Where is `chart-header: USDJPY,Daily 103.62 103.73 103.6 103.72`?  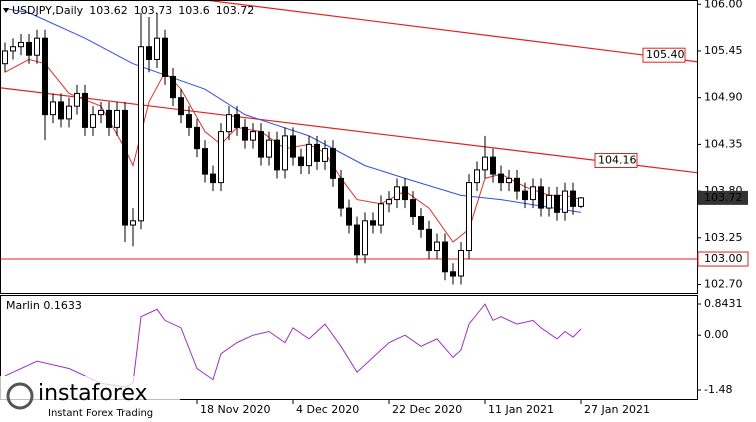 chart-header: USDJPY,Daily 103.62 103.73 103.6 103.72 is located at coordinates (133, 10).